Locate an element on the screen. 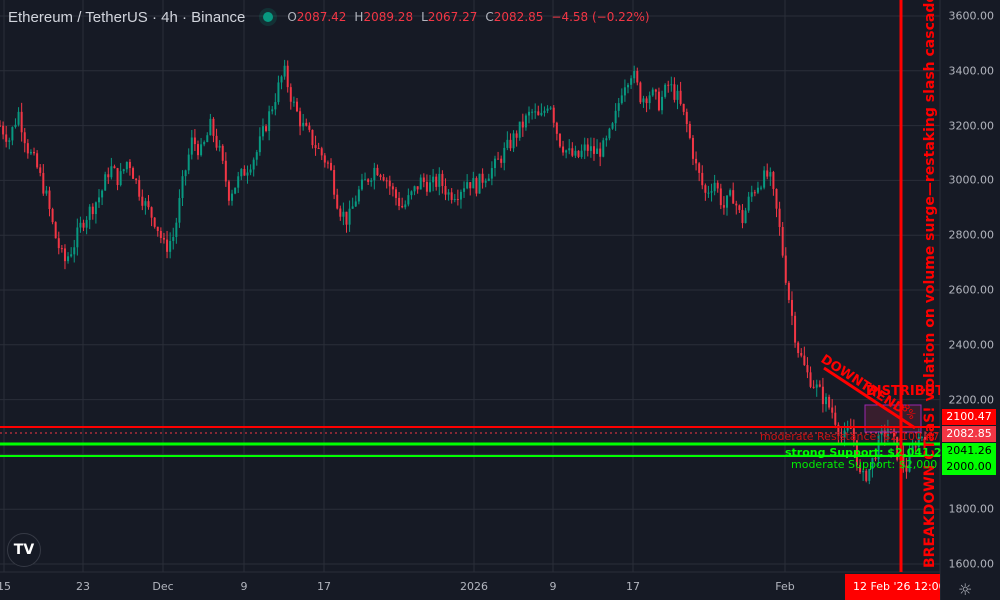 Image resolution: width=1000 pixels, height=600 pixels. low-key: L is located at coordinates (424, 17).